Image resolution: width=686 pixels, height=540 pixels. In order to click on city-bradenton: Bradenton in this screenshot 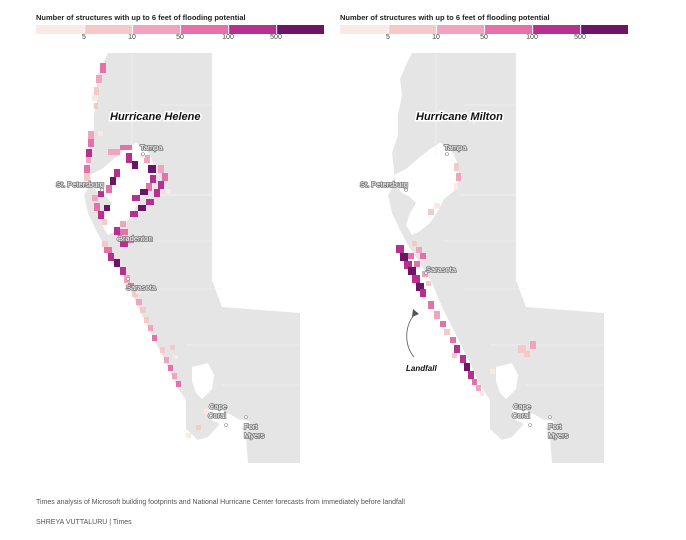, I will do `click(134, 238)`.